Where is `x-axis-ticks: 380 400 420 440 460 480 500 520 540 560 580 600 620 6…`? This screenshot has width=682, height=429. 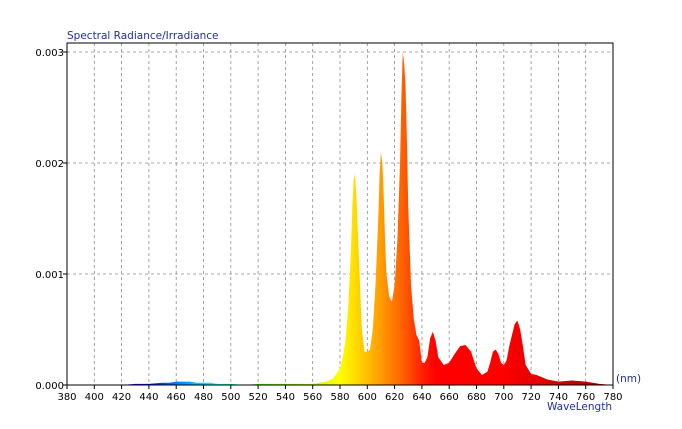
x-axis-ticks: 380 400 420 440 460 480 500 520 540 560 580 600 620 6… is located at coordinates (340, 394).